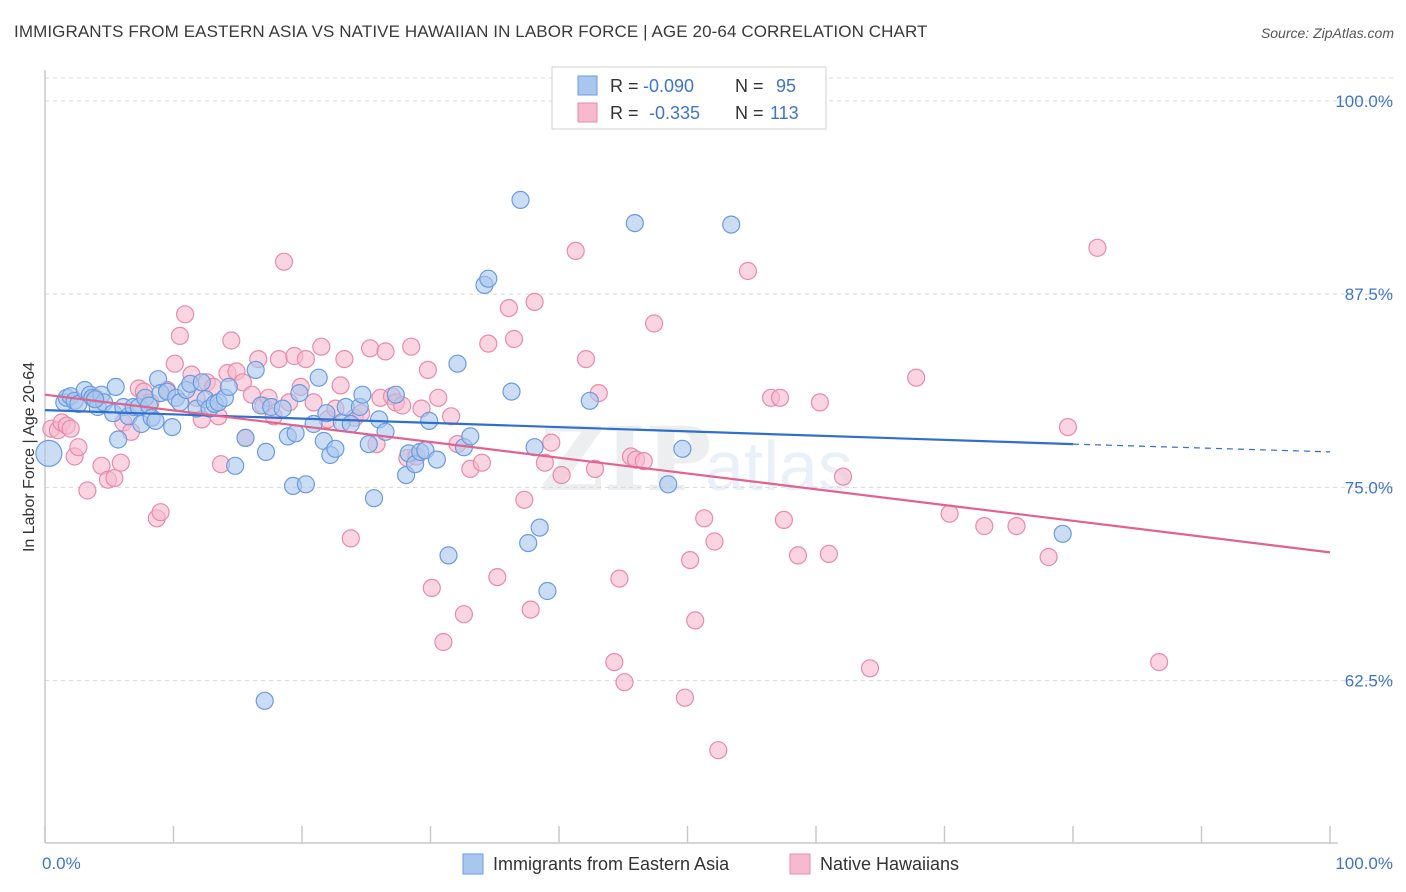 The image size is (1406, 892). I want to click on trend-line-eastern-asia-extension, so click(1201, 448).